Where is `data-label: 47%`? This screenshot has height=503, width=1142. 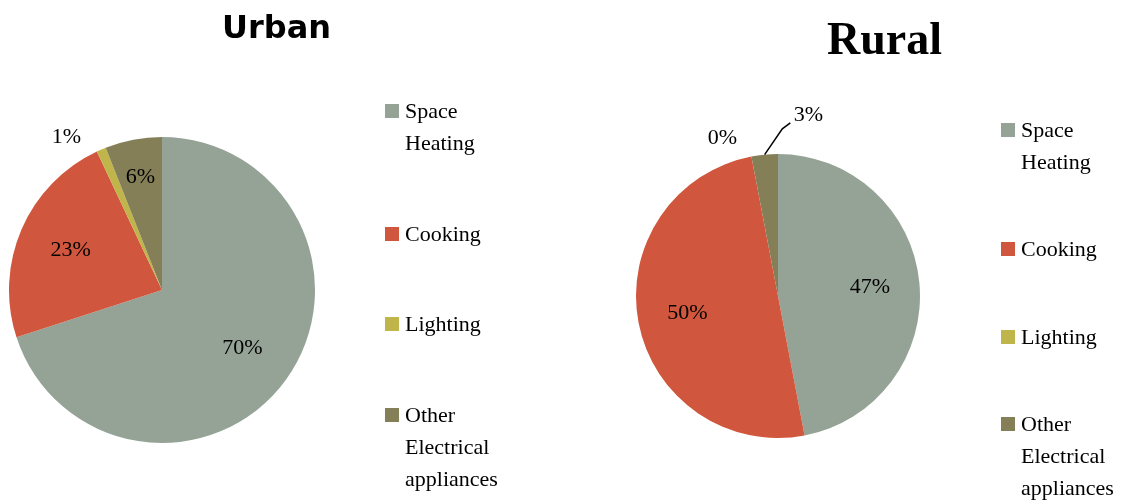
data-label: 47% is located at coordinates (870, 286).